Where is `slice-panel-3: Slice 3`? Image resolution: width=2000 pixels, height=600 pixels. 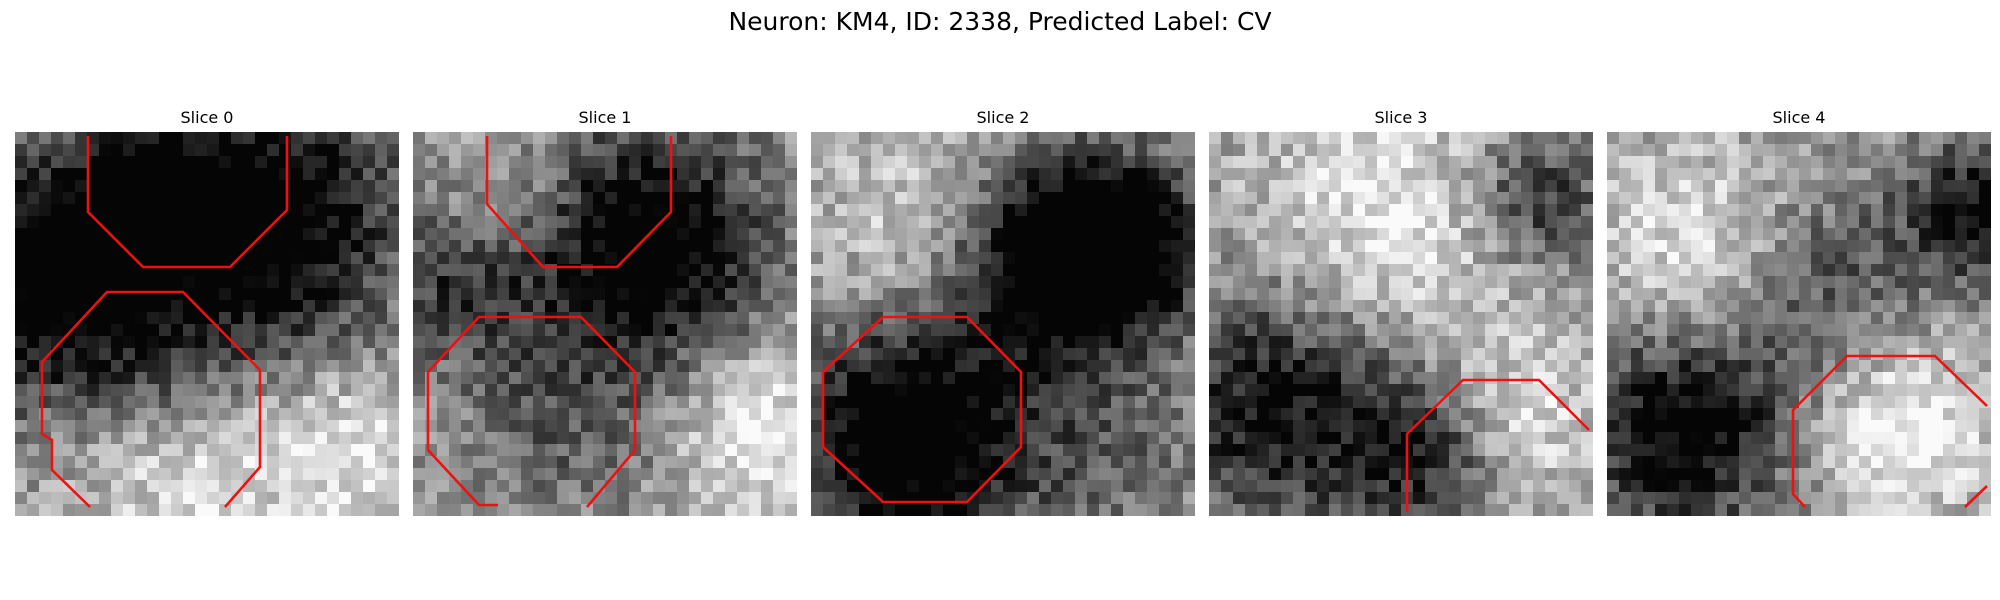
slice-panel-3: Slice 3 is located at coordinates (1401, 312).